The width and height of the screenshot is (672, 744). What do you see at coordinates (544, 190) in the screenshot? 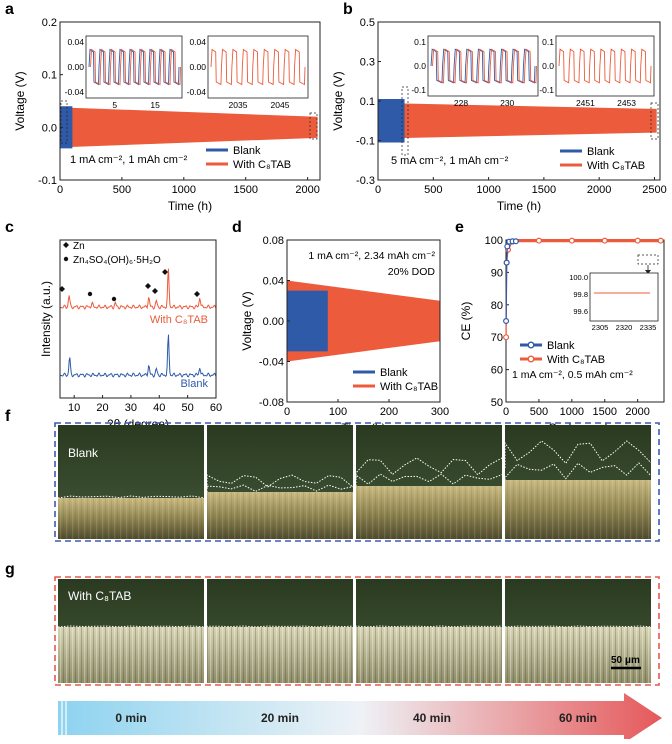
I see `x-tick-label: 1500` at bounding box center [544, 190].